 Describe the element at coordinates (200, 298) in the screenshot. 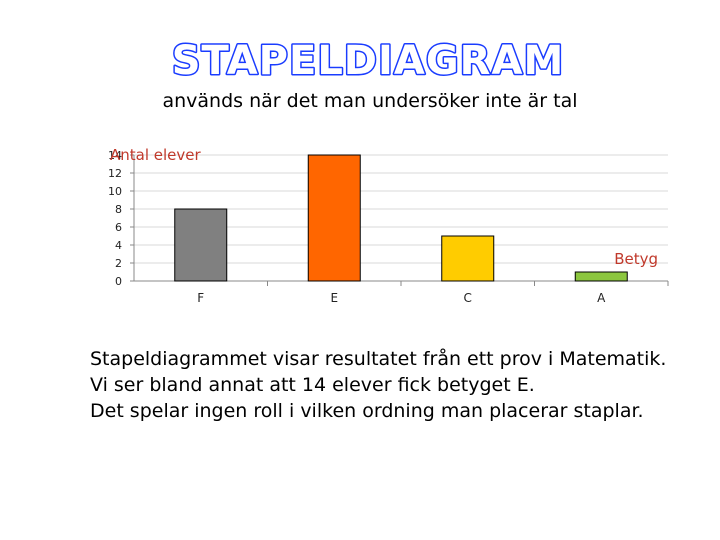

I see `x-tick-label: F` at that location.